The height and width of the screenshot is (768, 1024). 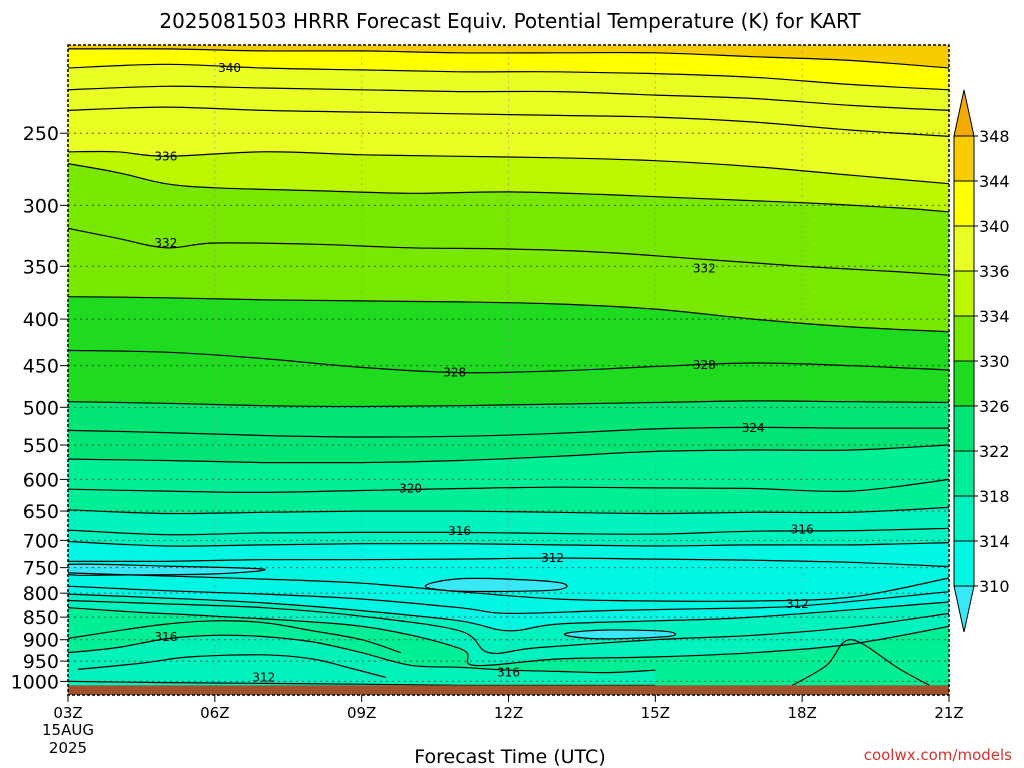 I want to click on colorbar-tick-label: 344, so click(x=994, y=181).